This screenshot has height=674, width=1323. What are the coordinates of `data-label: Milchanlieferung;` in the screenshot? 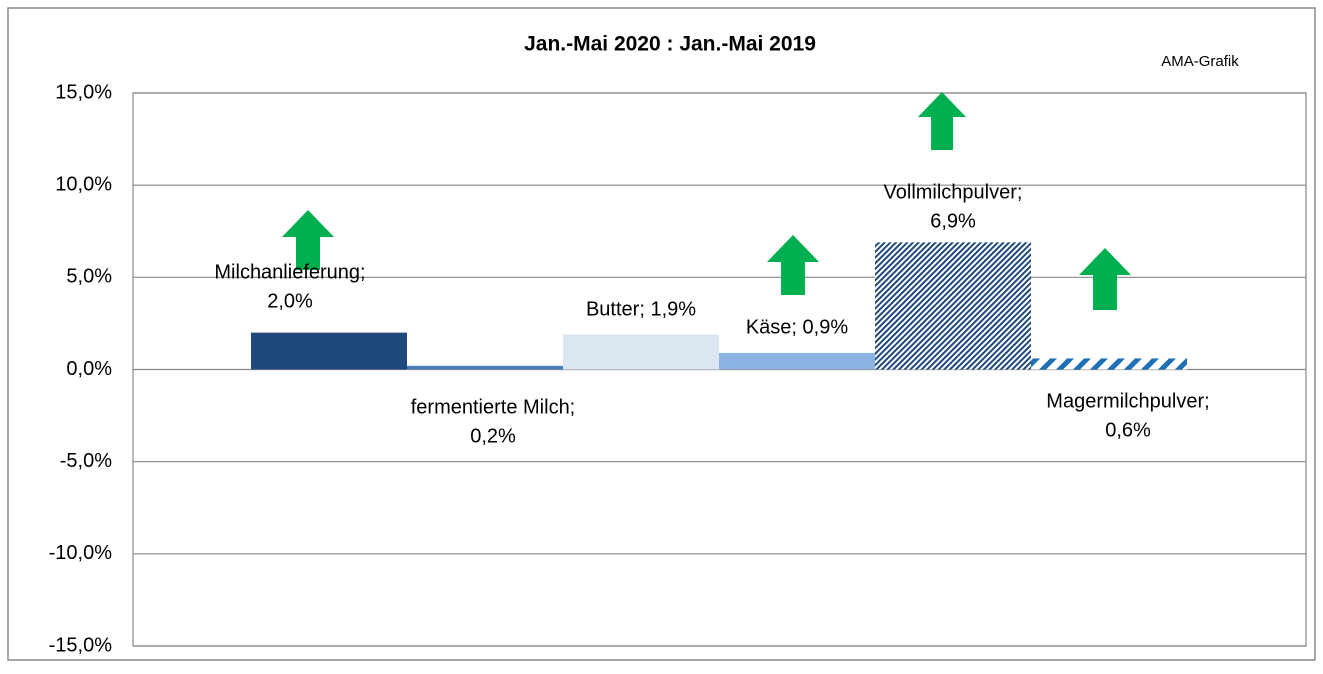 It's located at (289, 272).